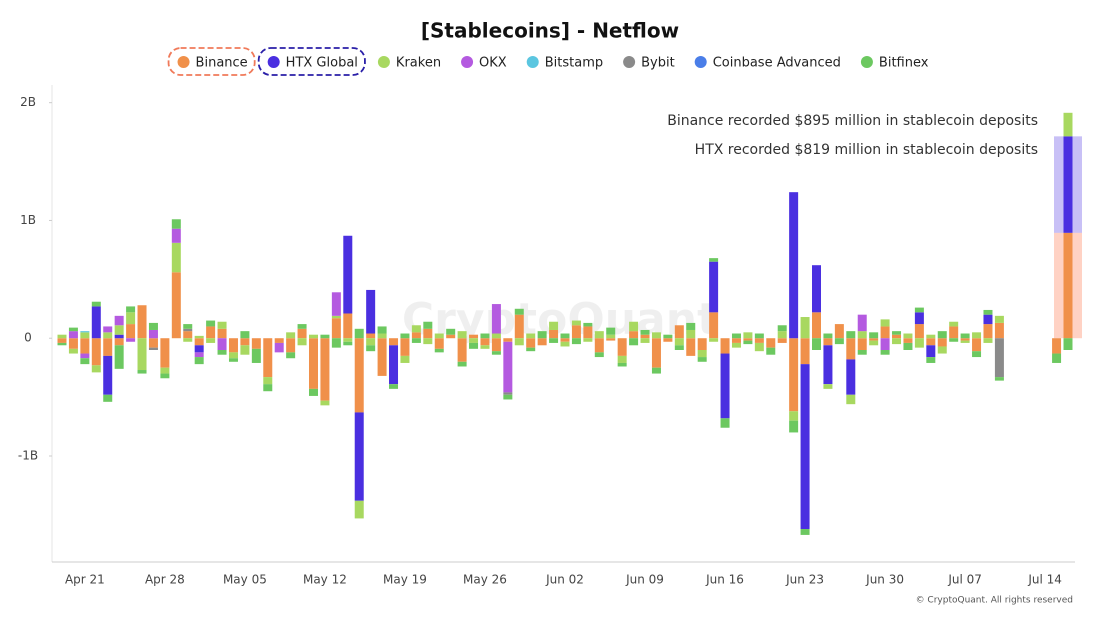  What do you see at coordinates (574, 63) in the screenshot?
I see `legend-label: Bitstamp` at bounding box center [574, 63].